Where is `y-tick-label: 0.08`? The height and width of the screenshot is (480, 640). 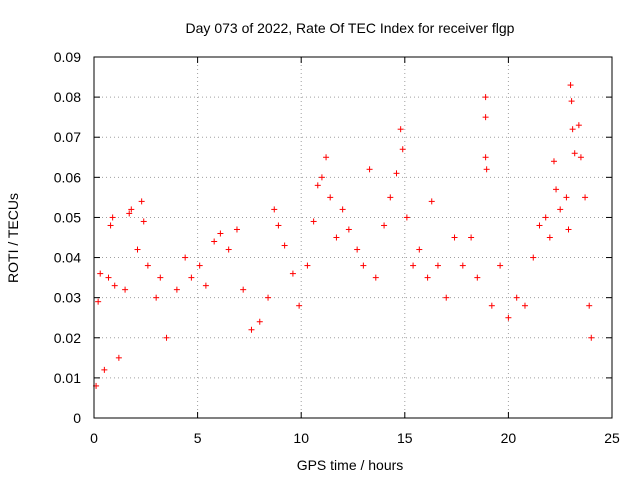
y-tick-label: 0.08 is located at coordinates (67, 97).